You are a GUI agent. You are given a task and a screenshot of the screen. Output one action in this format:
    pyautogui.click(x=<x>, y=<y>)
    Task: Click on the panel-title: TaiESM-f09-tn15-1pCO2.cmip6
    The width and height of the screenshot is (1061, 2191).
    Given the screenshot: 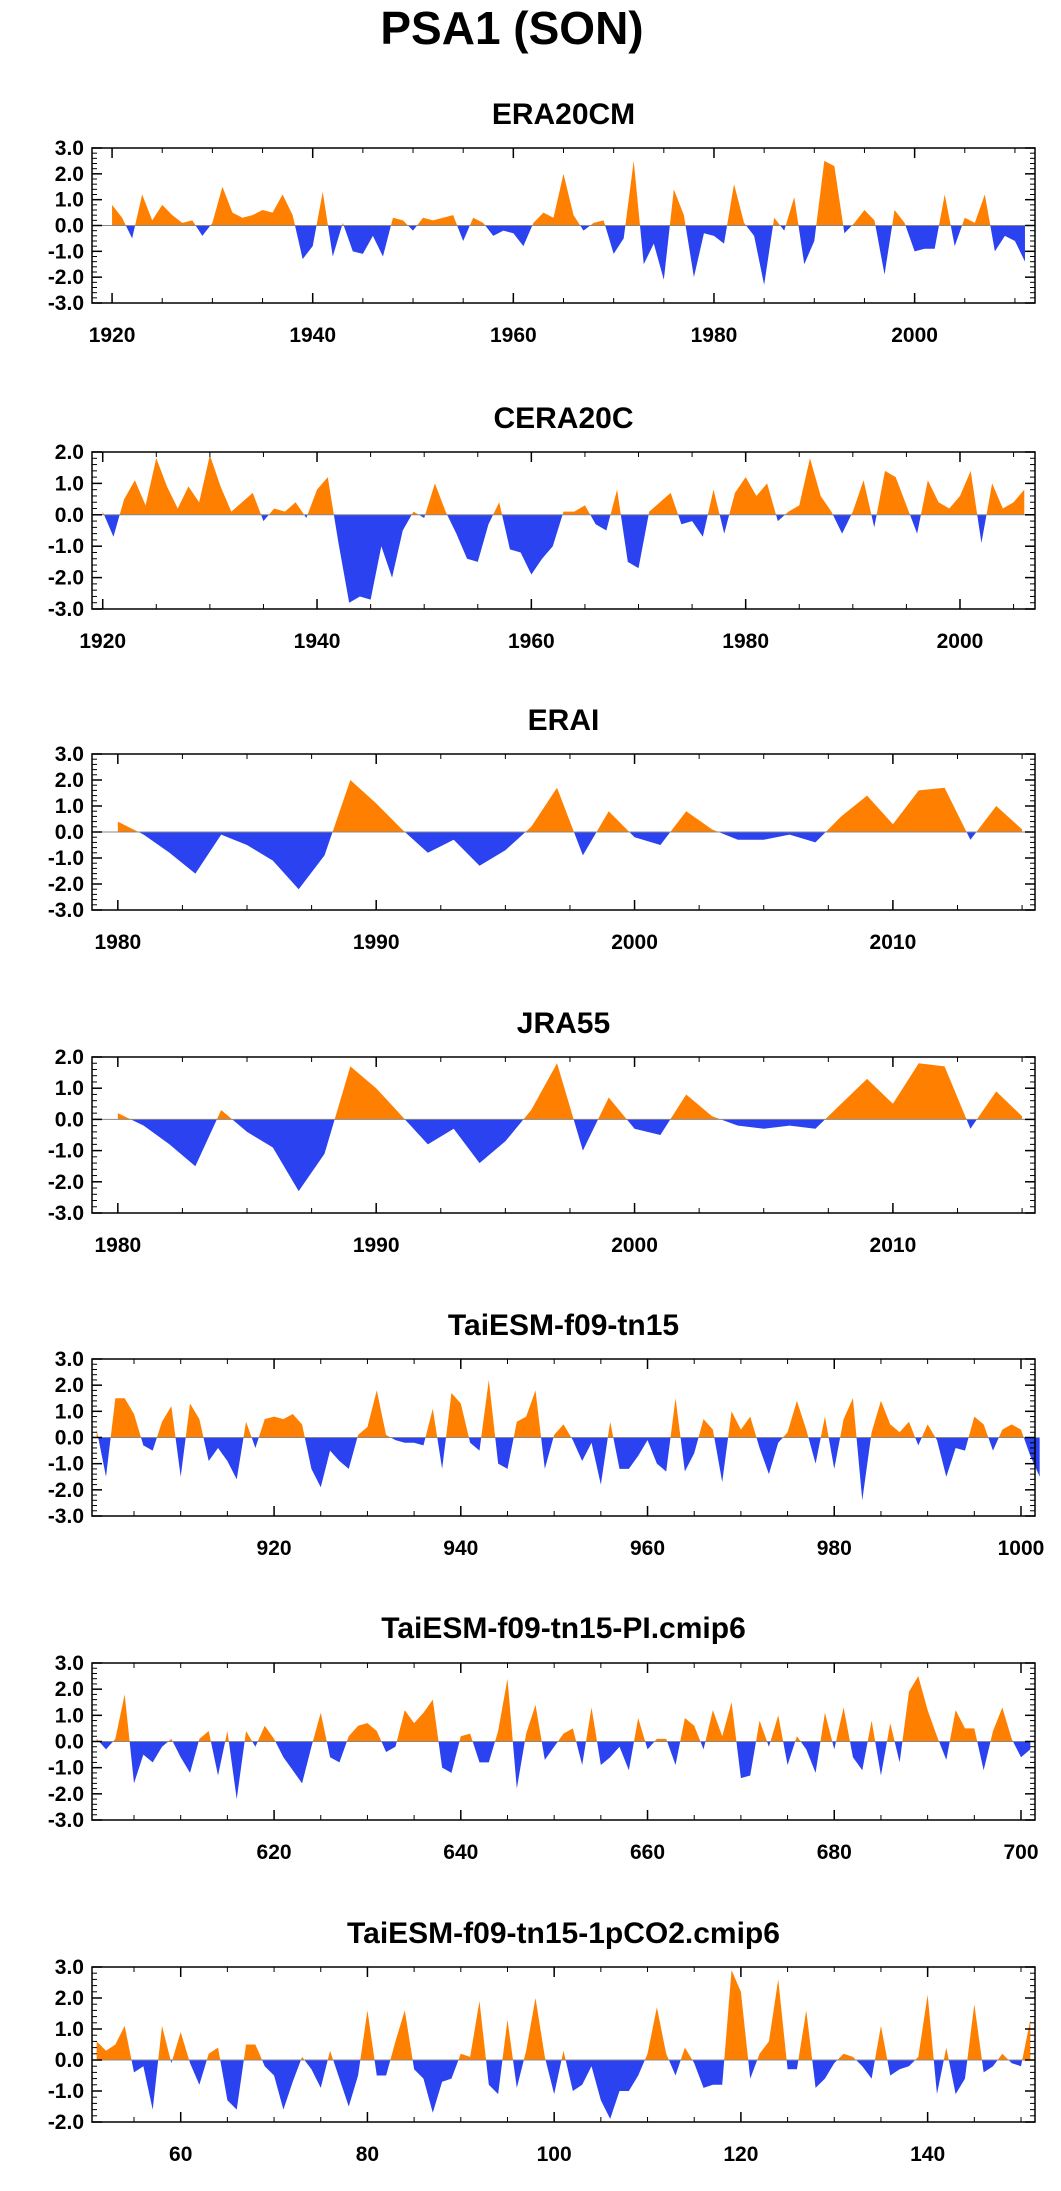 What is the action you would take?
    pyautogui.click(x=563, y=1933)
    